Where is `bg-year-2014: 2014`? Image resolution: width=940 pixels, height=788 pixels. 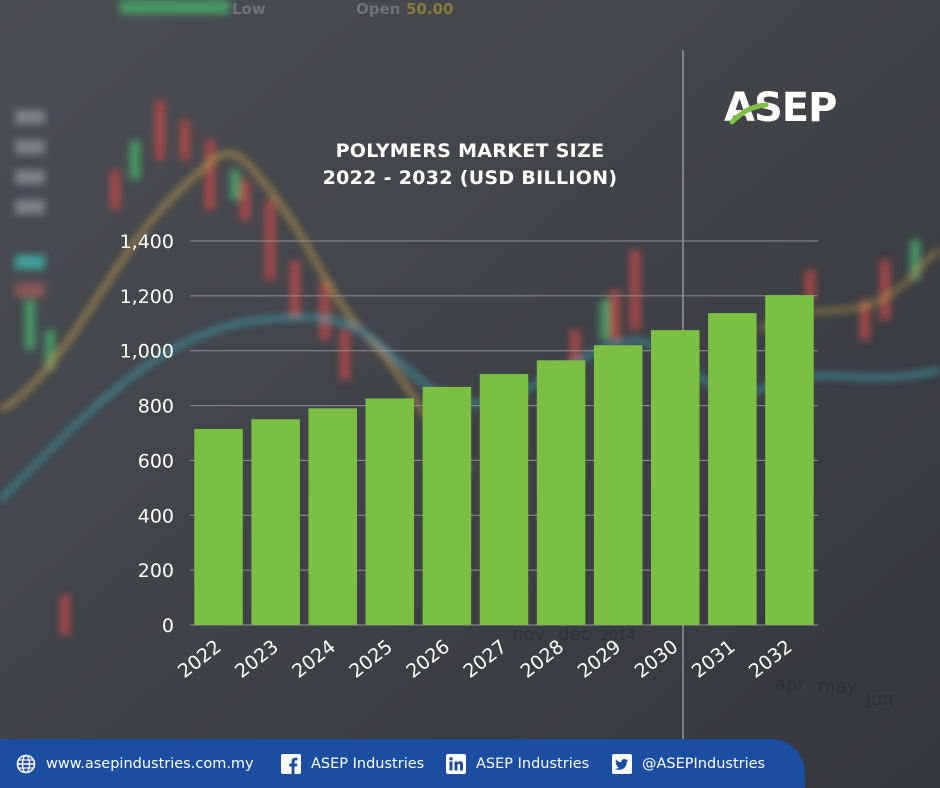
bg-year-2014: 2014 is located at coordinates (618, 636).